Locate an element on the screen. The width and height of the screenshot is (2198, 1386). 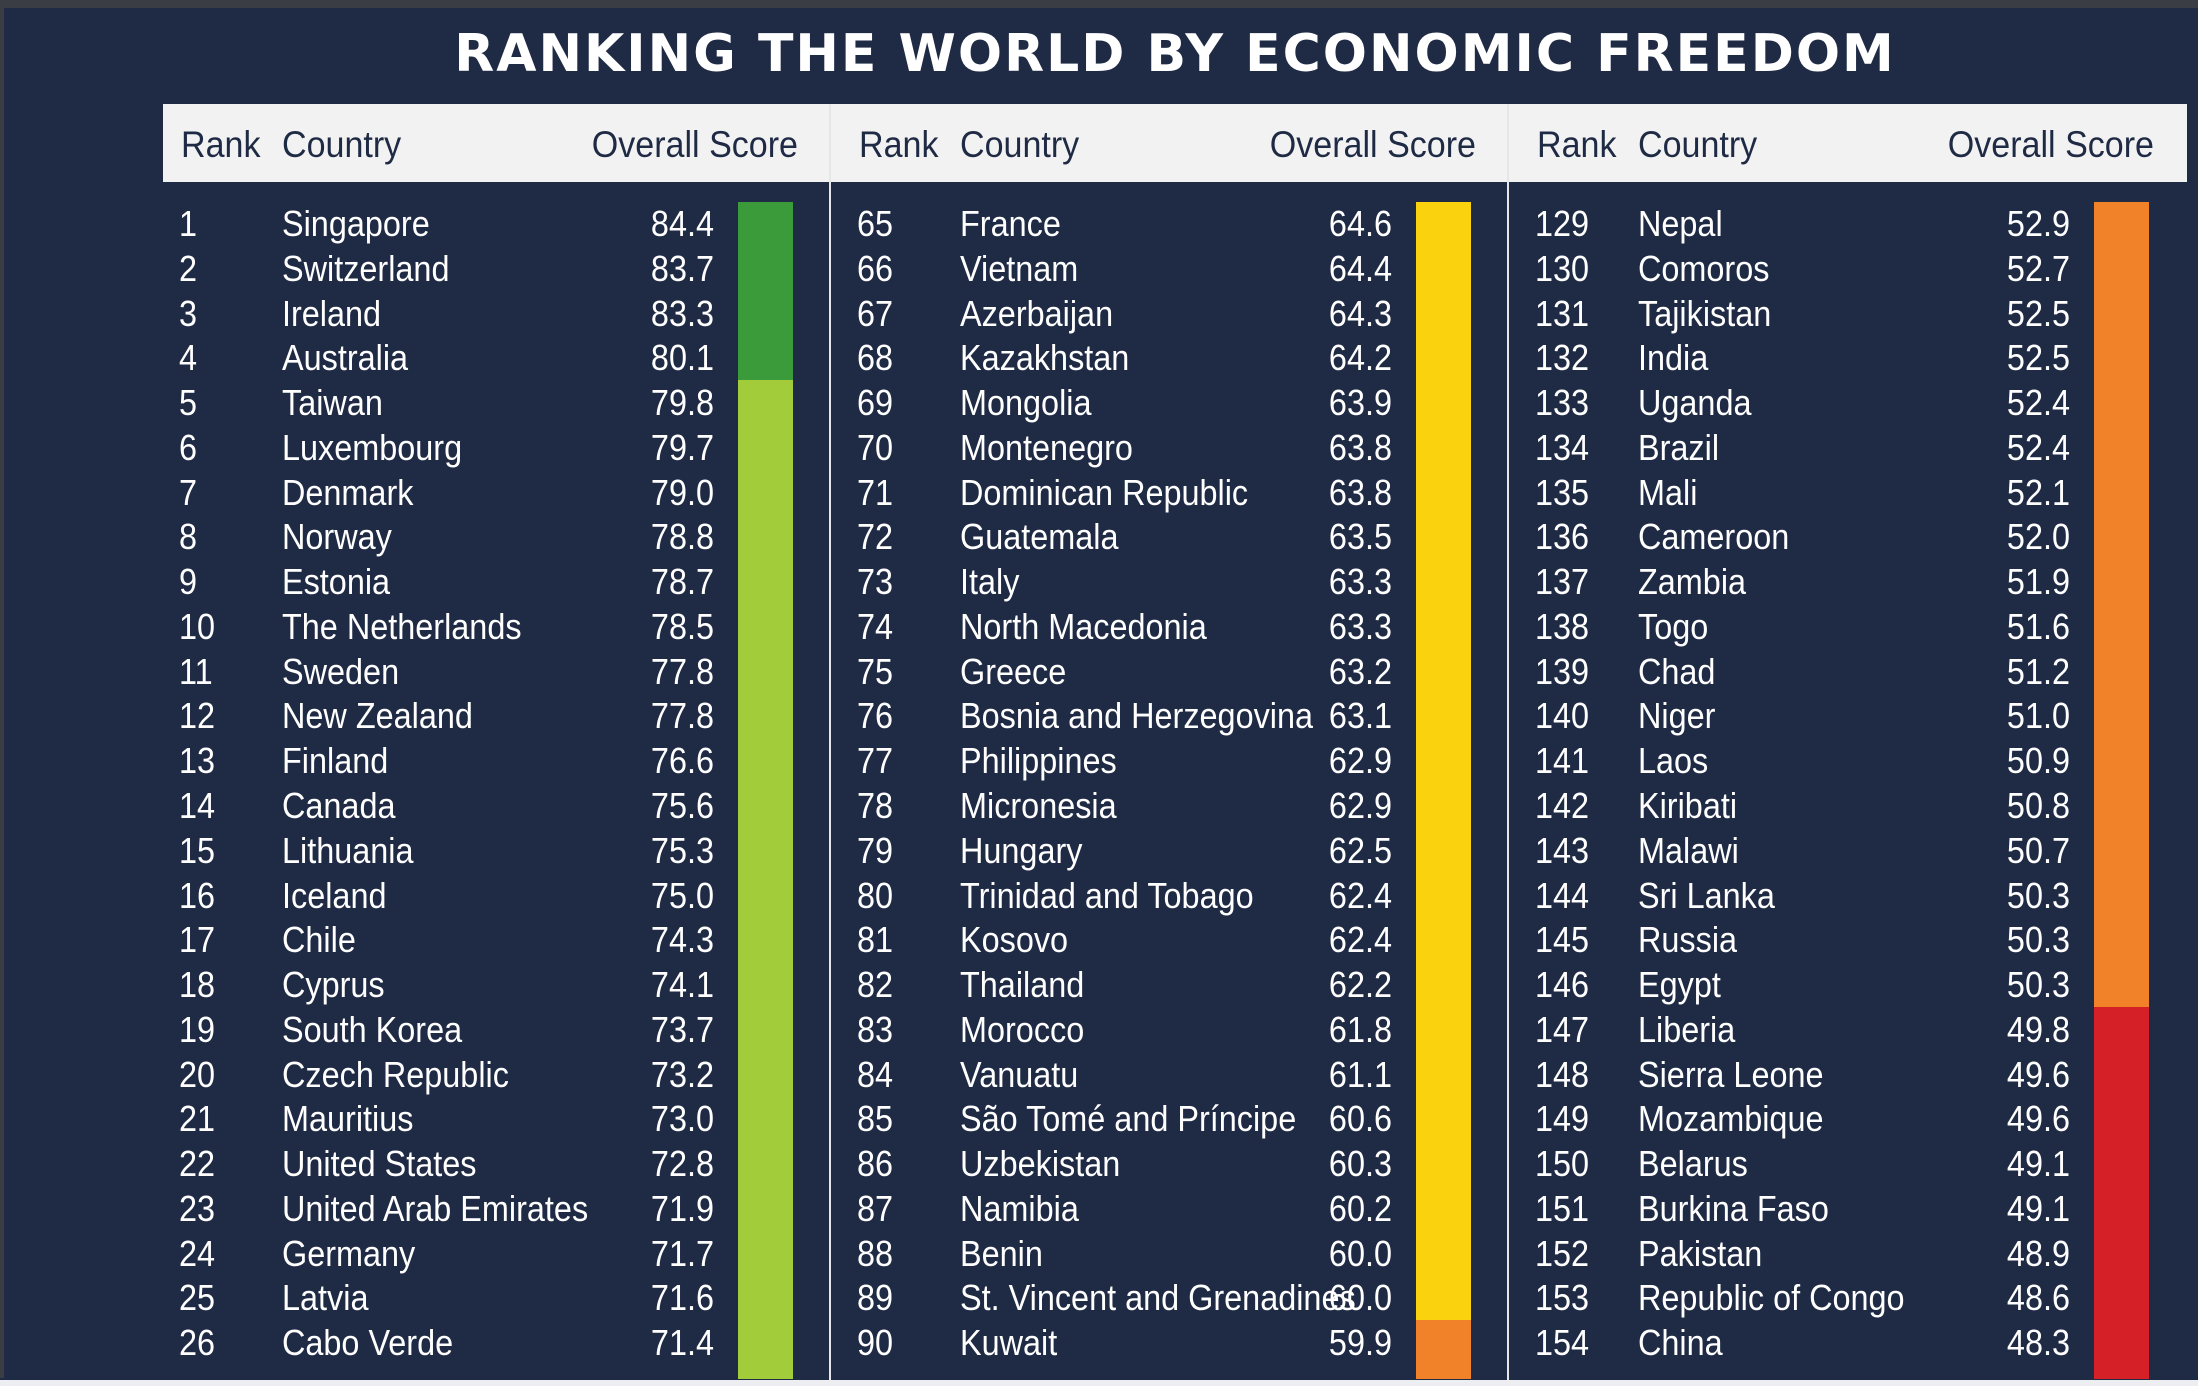
row-rank: 68 is located at coordinates (875, 358).